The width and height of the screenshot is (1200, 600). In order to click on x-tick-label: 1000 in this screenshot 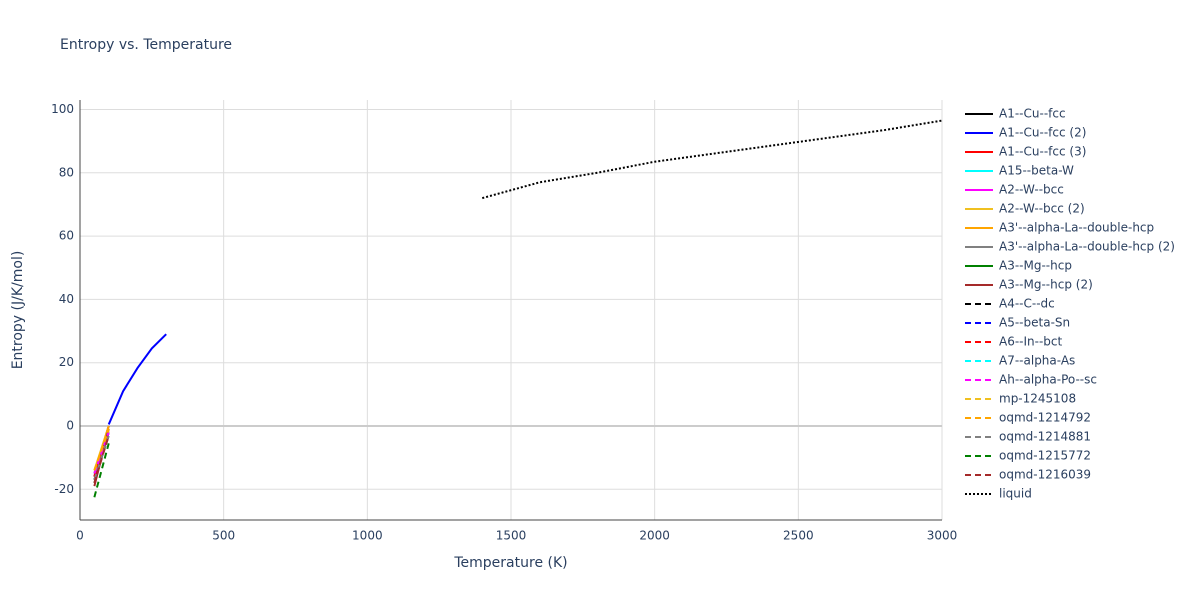, I will do `click(367, 536)`.